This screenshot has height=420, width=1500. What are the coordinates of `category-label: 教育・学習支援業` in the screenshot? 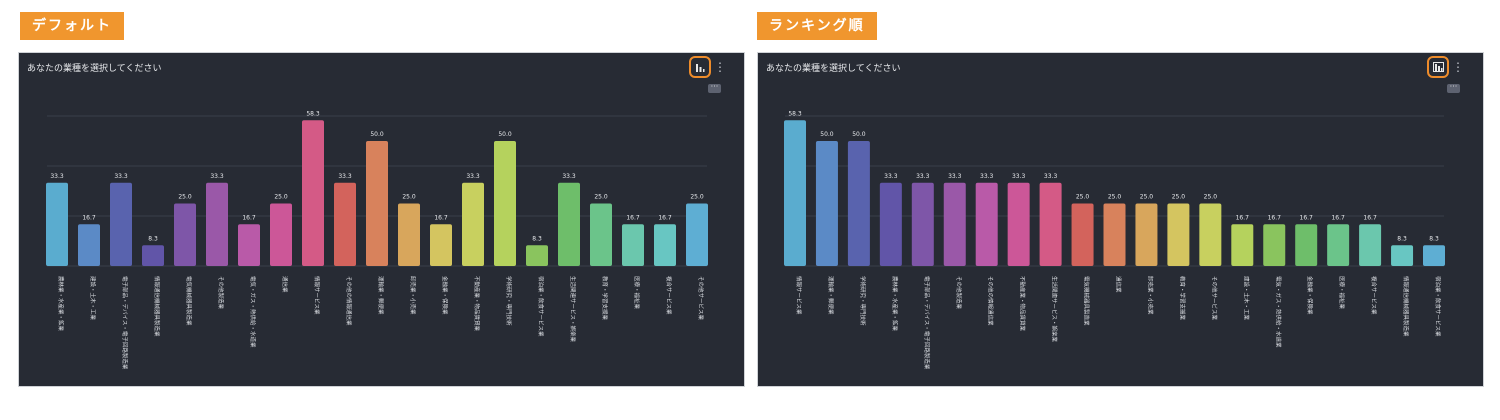 It's located at (1182, 298).